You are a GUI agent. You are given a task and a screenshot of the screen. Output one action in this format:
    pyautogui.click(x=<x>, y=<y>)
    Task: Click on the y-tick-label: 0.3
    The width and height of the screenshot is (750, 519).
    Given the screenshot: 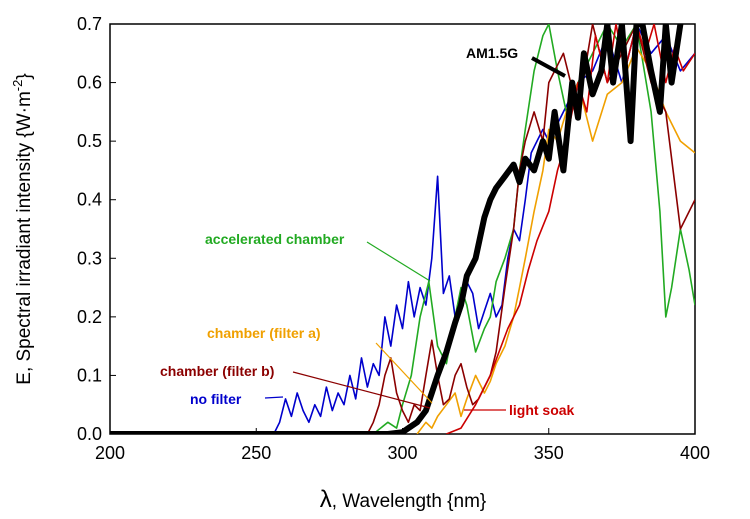 What is the action you would take?
    pyautogui.click(x=89, y=258)
    